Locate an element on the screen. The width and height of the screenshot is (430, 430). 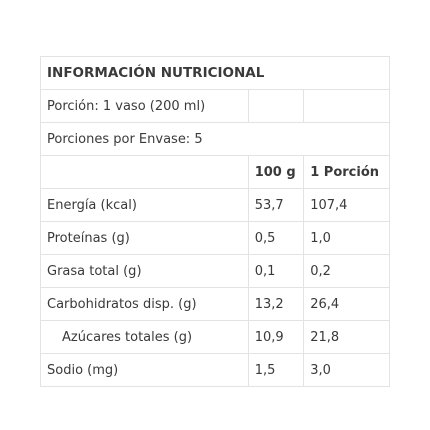
servings-per-container-row: Porciones por Envase: 5 is located at coordinates (215, 139).